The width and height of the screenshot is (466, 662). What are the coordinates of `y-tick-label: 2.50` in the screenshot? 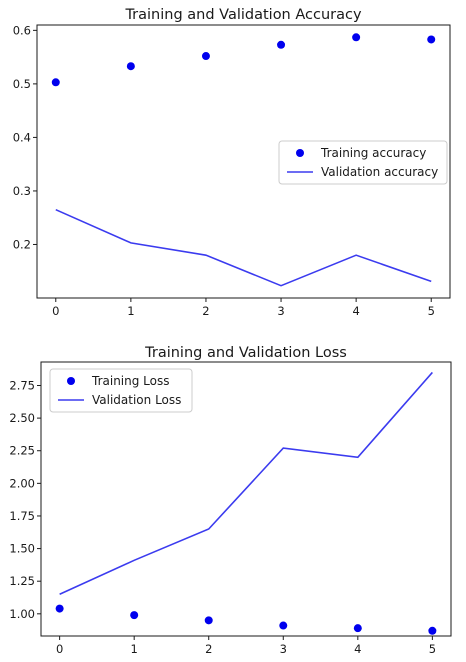 It's located at (22, 418).